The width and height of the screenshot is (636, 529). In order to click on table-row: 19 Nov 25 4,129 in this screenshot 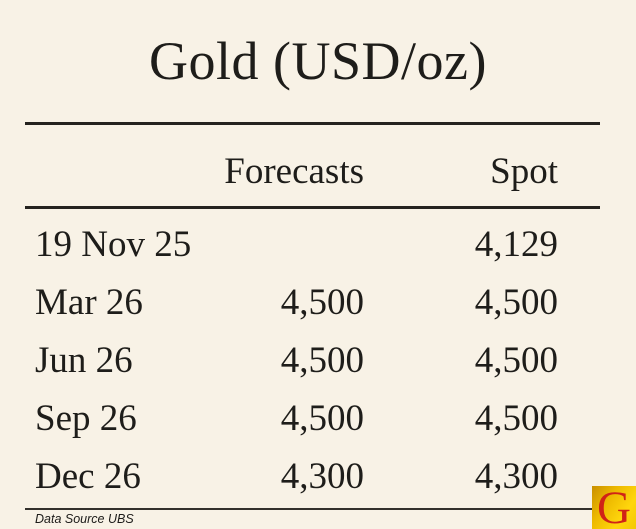, I will do `click(312, 244)`.